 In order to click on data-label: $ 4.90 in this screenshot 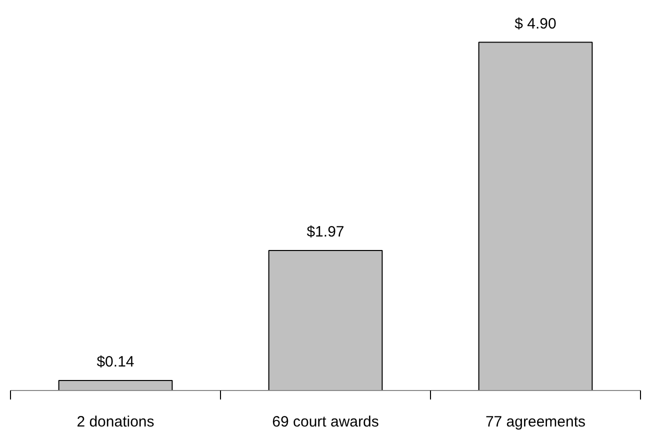, I will do `click(535, 23)`.